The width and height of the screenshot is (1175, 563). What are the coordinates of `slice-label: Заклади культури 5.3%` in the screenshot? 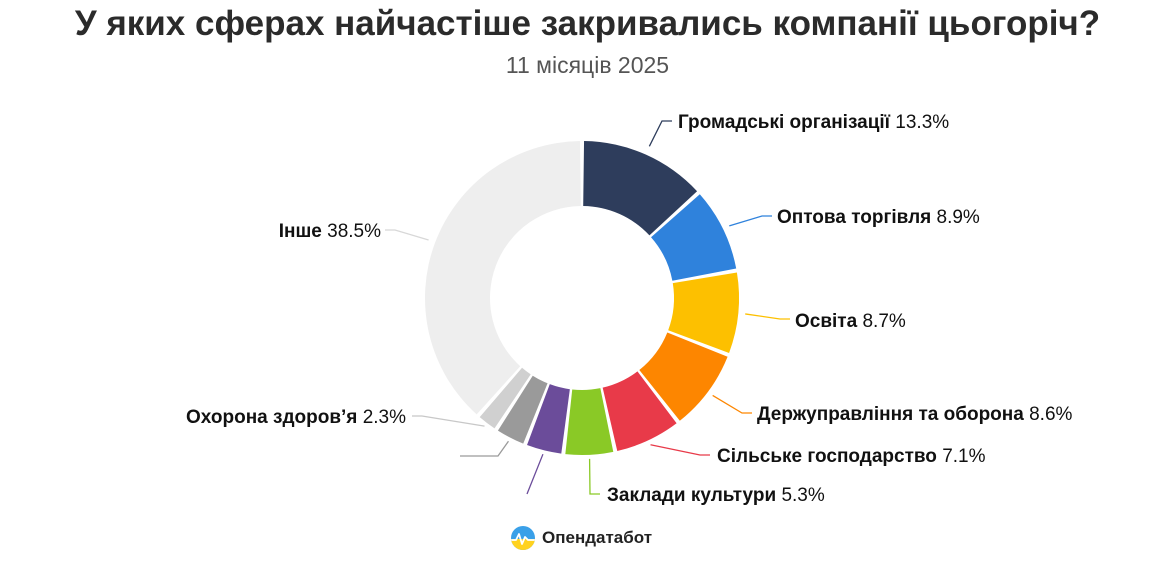 It's located at (716, 495).